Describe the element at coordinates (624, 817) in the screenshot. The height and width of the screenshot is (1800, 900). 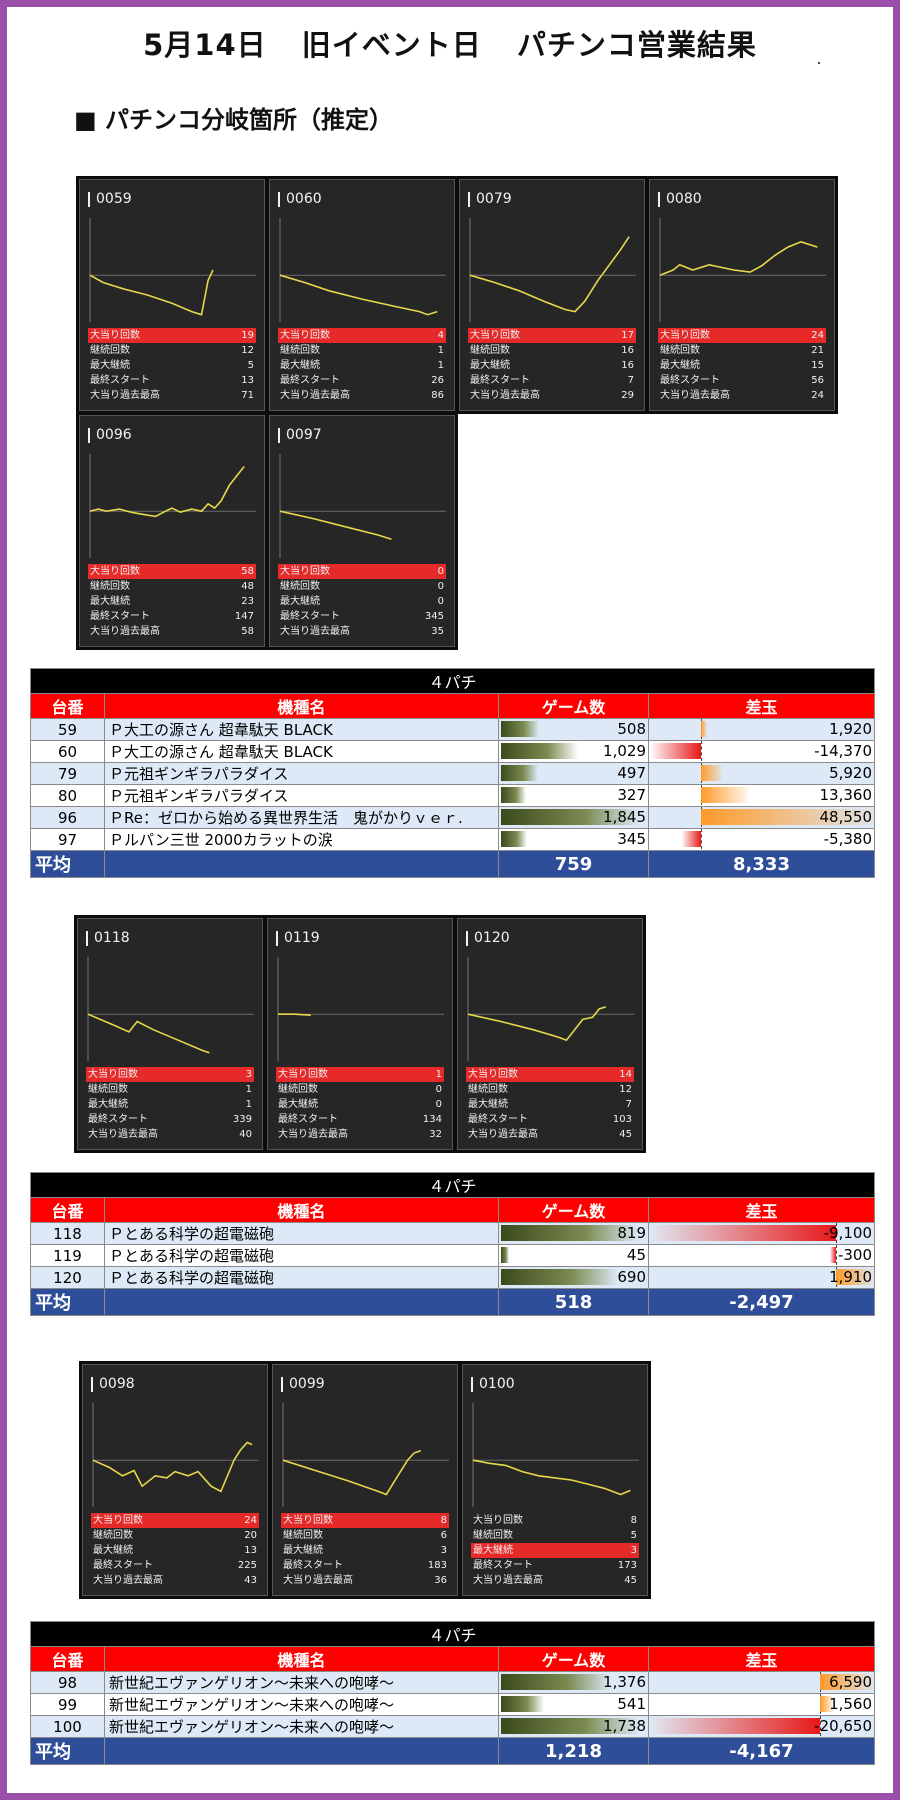
I see `games-value: 1,845` at that location.